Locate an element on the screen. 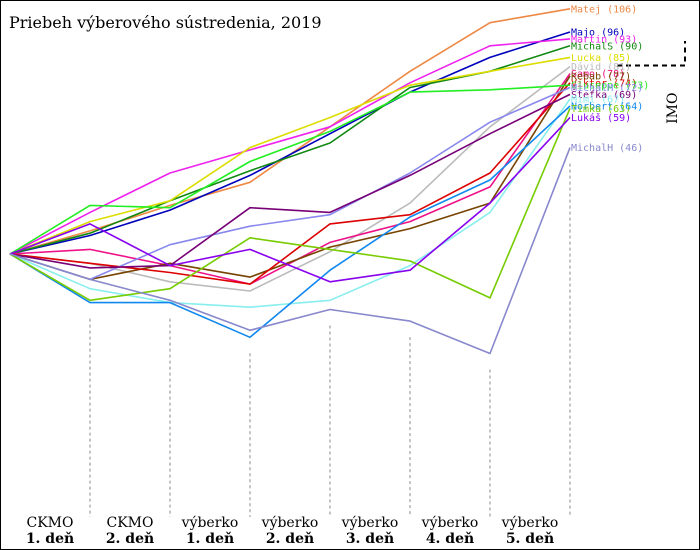  series-label-samo: Samo (78) is located at coordinates (598, 74).